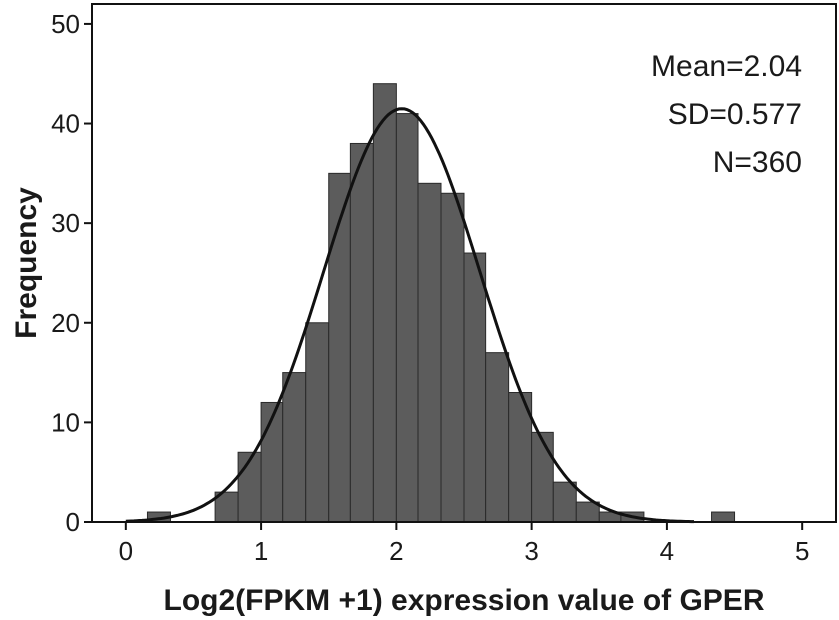  What do you see at coordinates (65, 323) in the screenshot?
I see `y-tick-label: 20` at bounding box center [65, 323].